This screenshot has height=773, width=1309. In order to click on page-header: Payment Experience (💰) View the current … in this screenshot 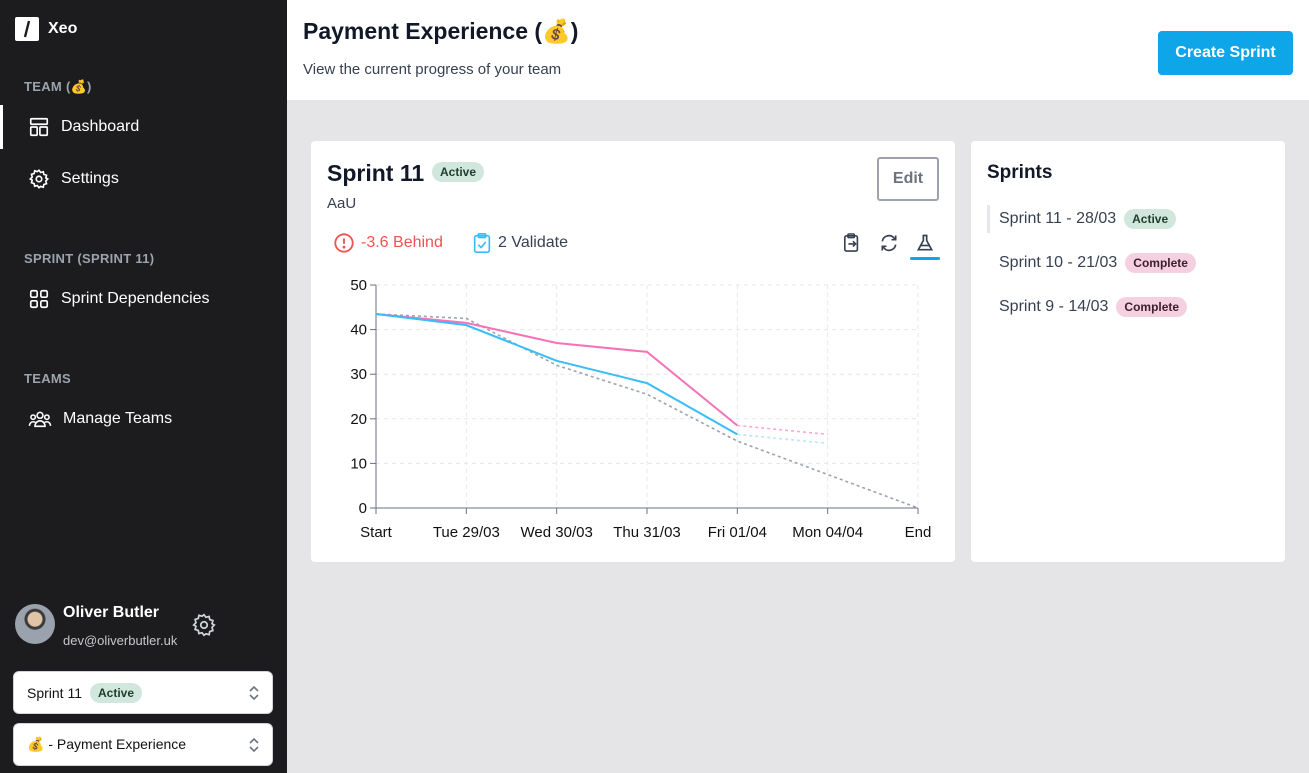, I will do `click(798, 50)`.